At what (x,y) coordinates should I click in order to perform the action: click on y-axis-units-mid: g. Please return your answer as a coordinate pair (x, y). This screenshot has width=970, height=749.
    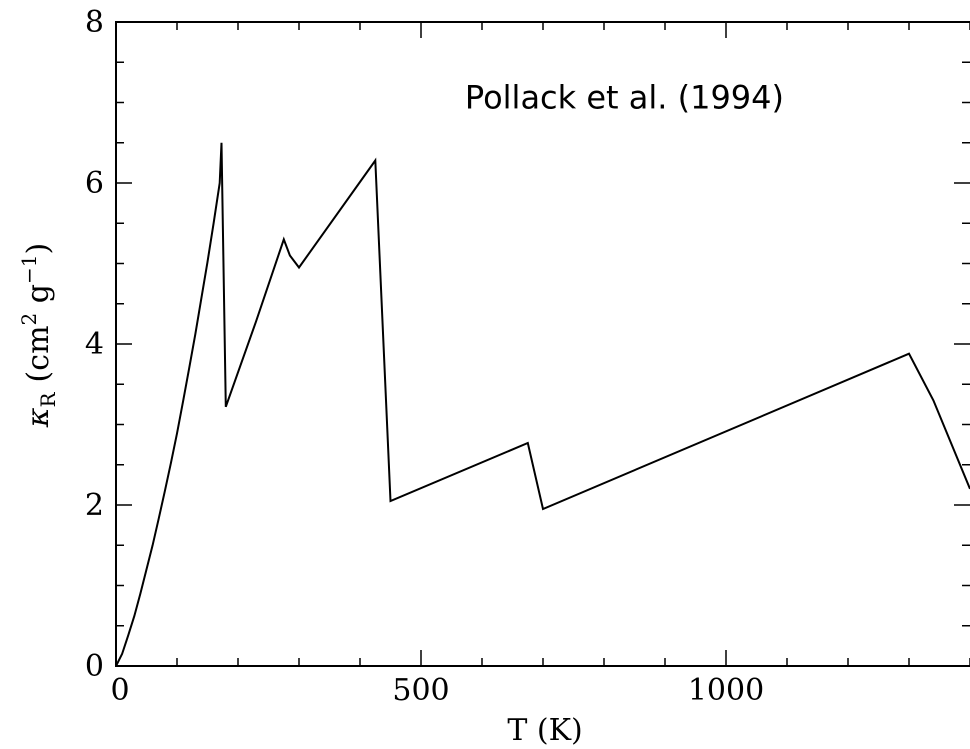
    Looking at the image, I should click on (38, 298).